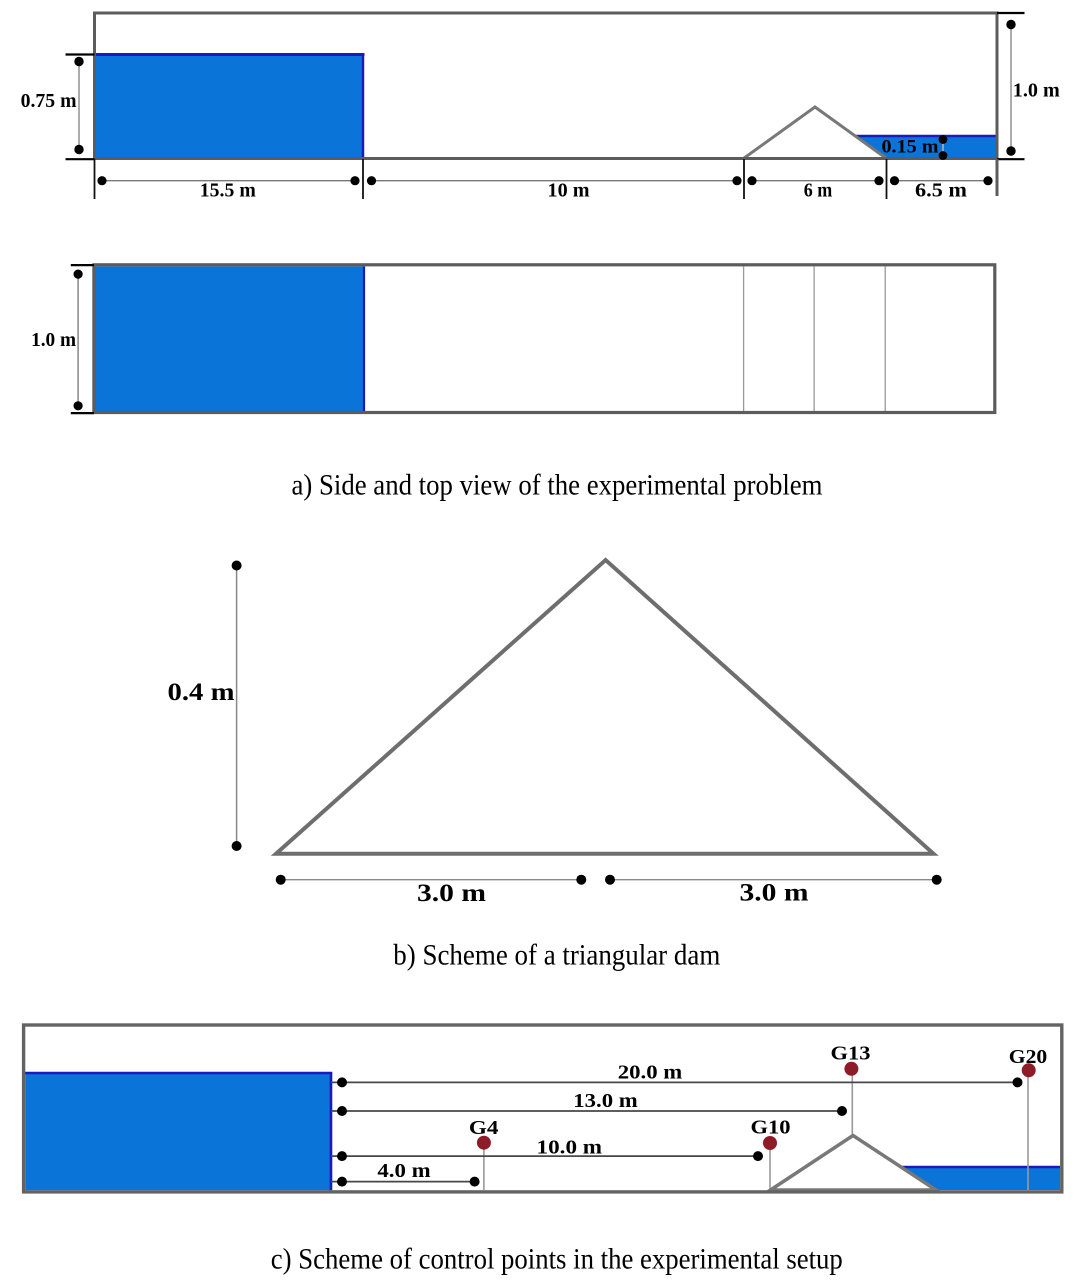 The image size is (1080, 1286). Describe the element at coordinates (650, 1073) in the screenshot. I see `svg-text: 20.0 m` at that location.